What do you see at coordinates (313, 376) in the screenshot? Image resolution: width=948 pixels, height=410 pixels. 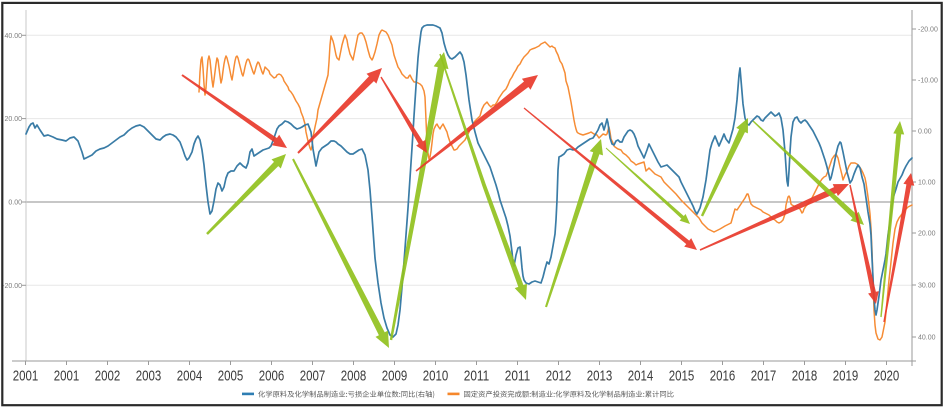 I see `svg-text: 2007` at bounding box center [313, 376].